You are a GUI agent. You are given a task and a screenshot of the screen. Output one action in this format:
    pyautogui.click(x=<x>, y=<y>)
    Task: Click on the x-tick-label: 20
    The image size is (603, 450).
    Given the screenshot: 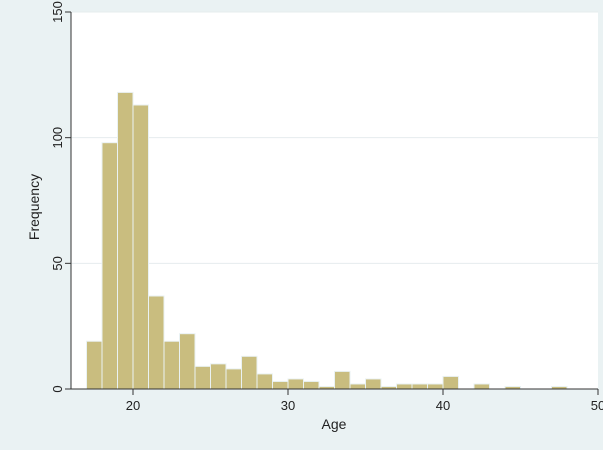 What is the action you would take?
    pyautogui.click(x=133, y=405)
    